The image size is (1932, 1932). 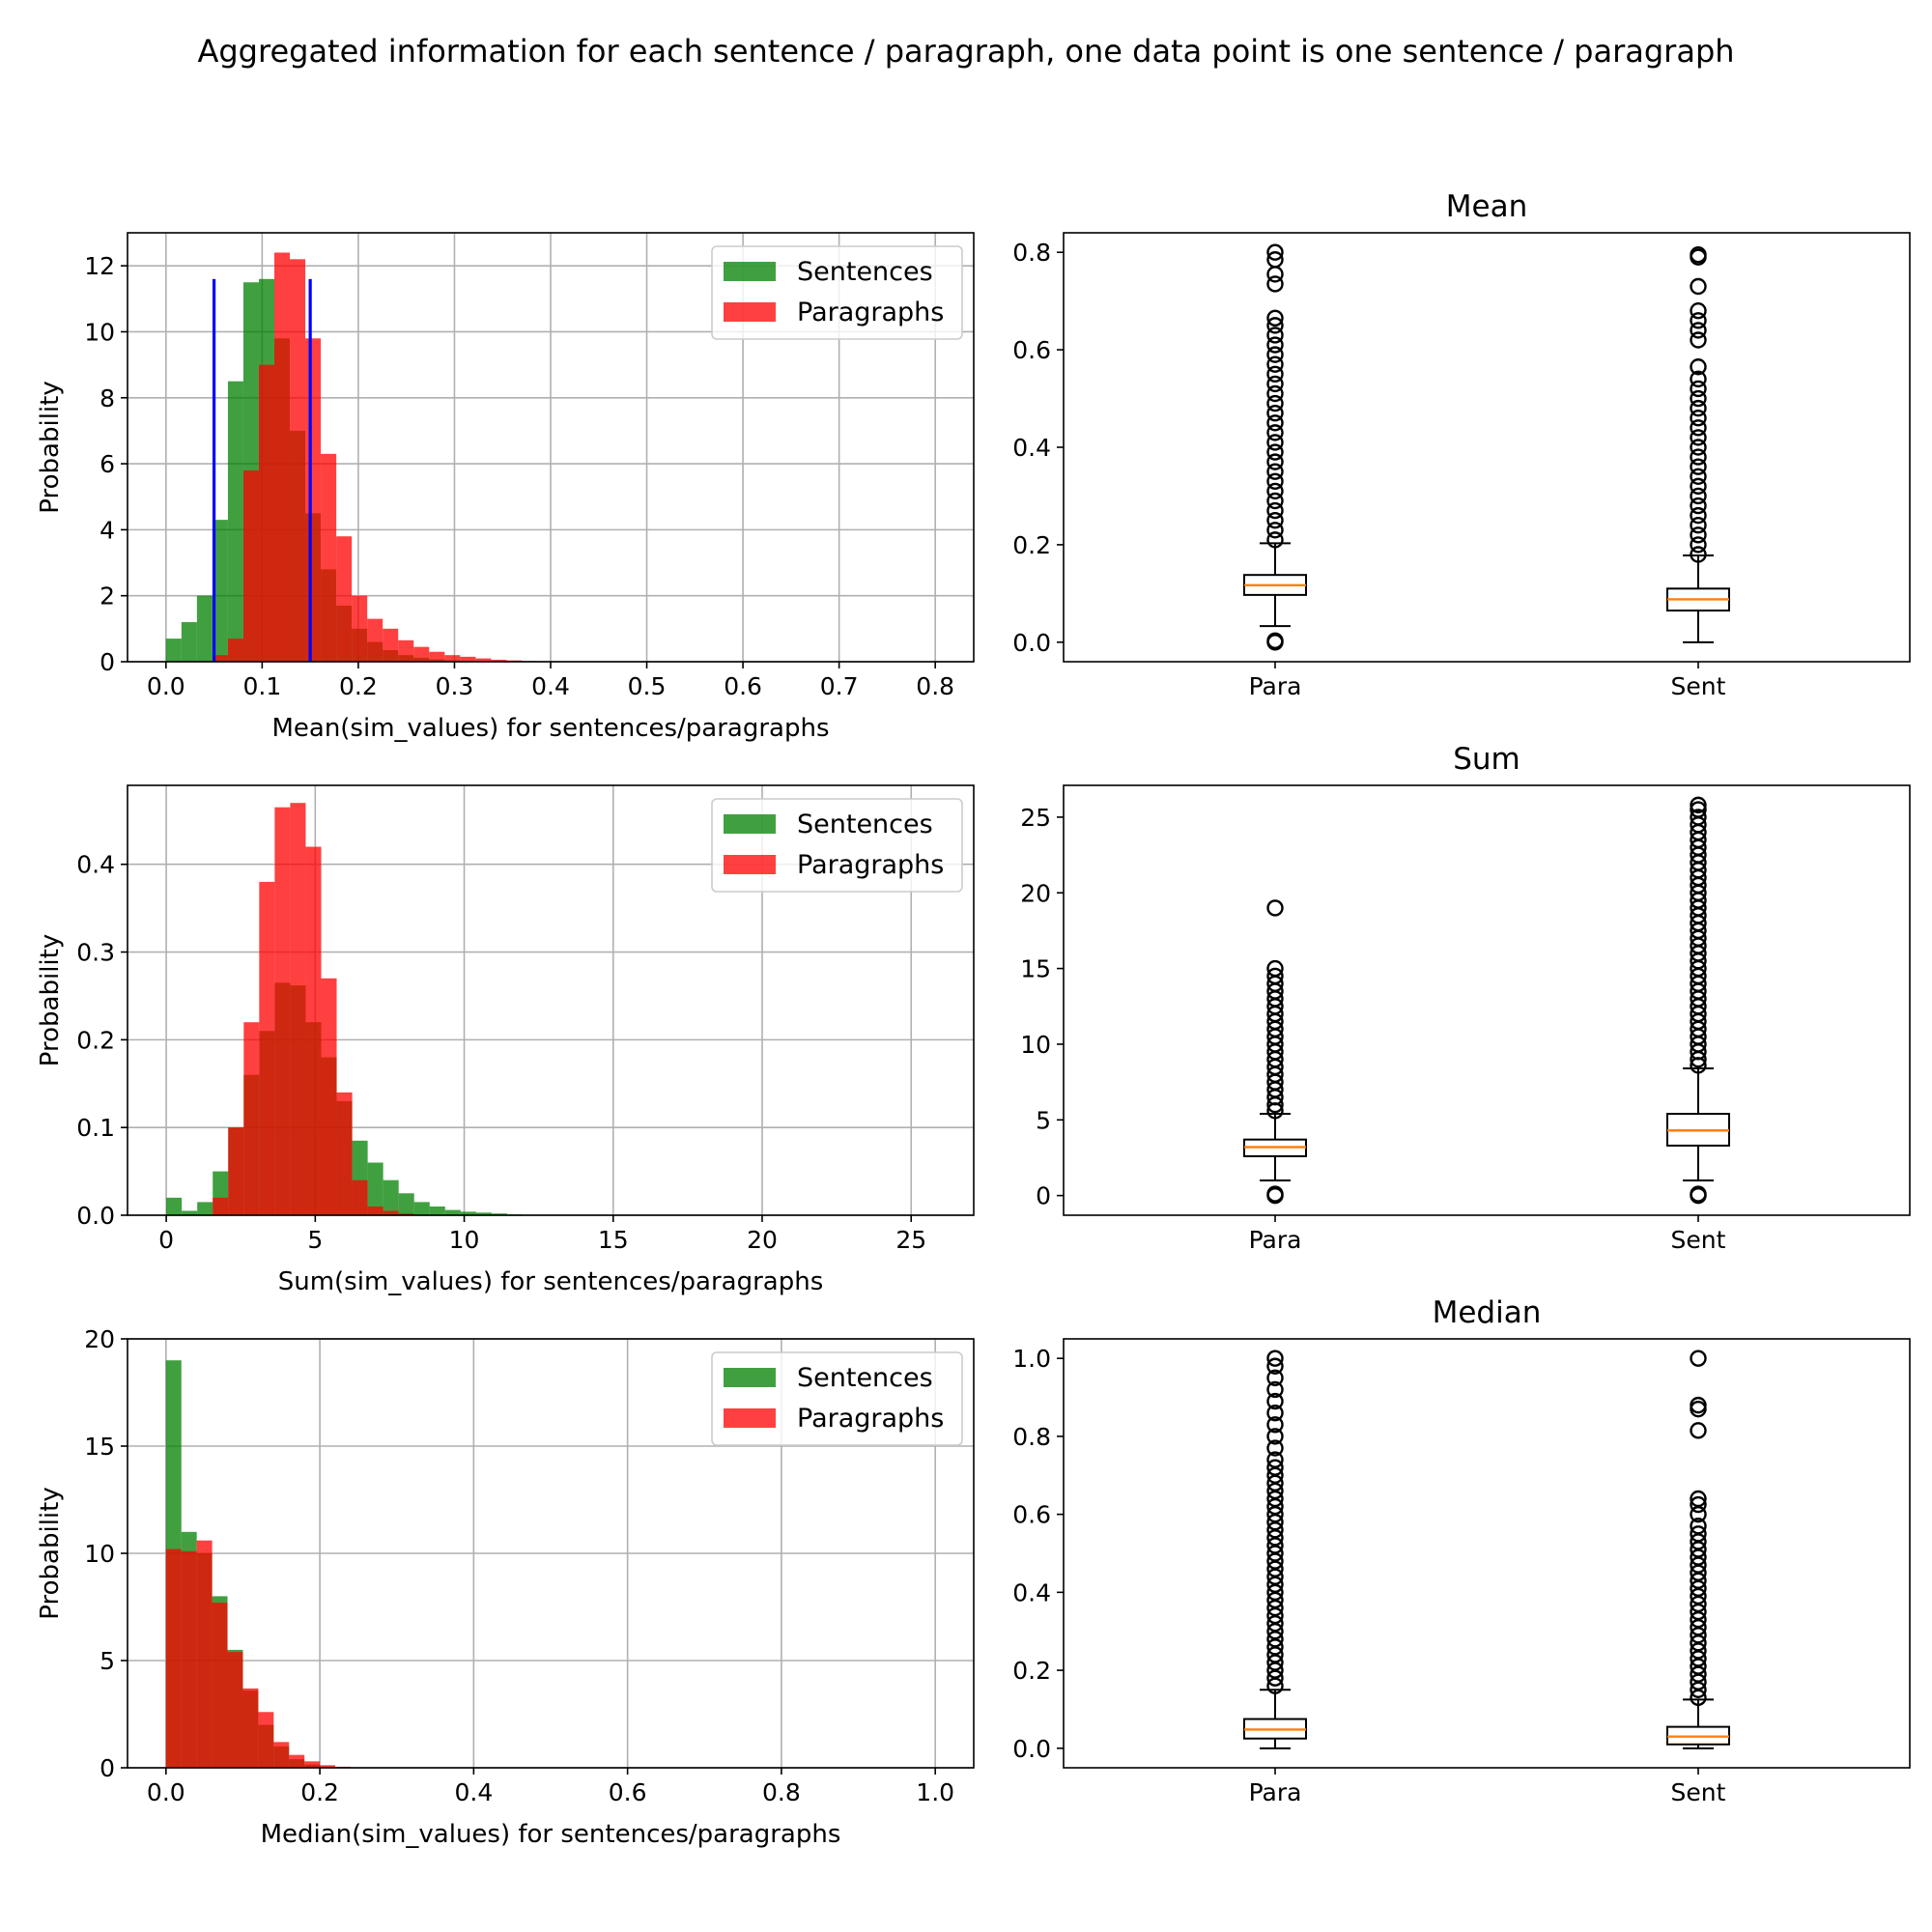 What do you see at coordinates (107, 1768) in the screenshot?
I see `y-tick-label: 0` at bounding box center [107, 1768].